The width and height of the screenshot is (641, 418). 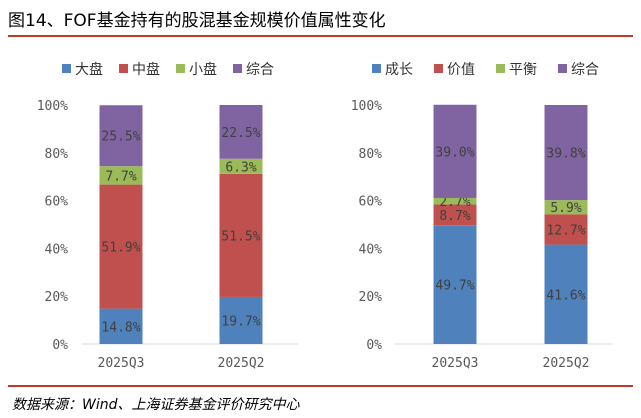 I want to click on data-label: 12.7%, so click(x=565, y=230).